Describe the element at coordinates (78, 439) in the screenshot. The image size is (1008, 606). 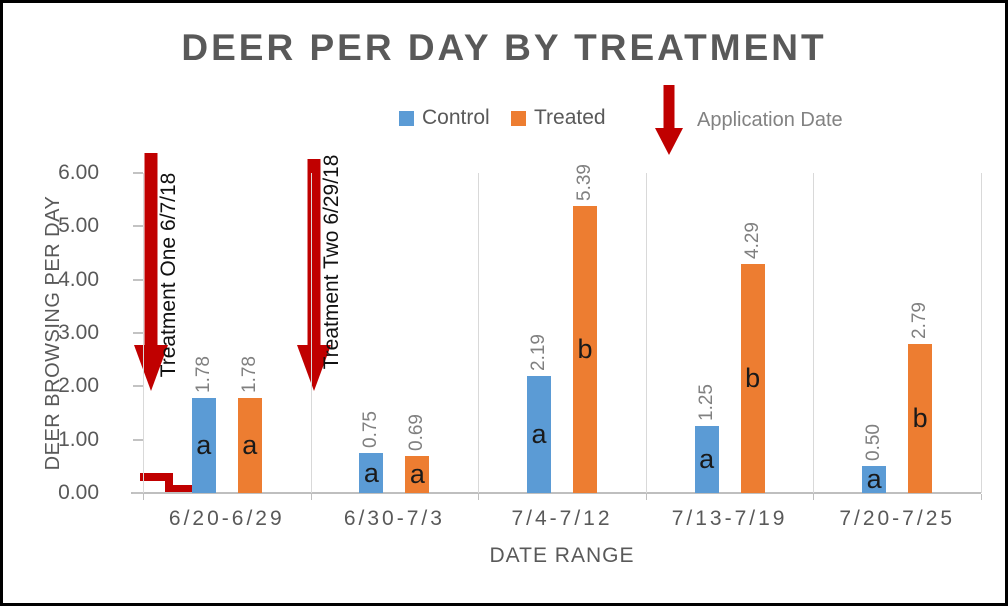
I see `y-tick-label: 1.00` at that location.